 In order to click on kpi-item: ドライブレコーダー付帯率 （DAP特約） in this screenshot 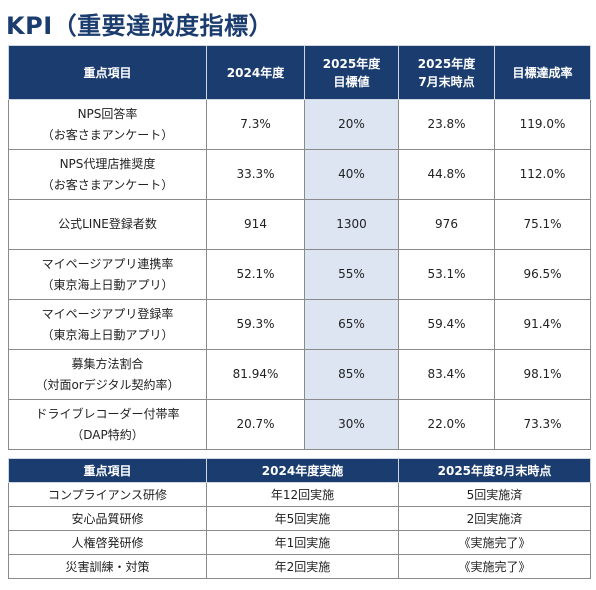, I will do `click(107, 424)`.